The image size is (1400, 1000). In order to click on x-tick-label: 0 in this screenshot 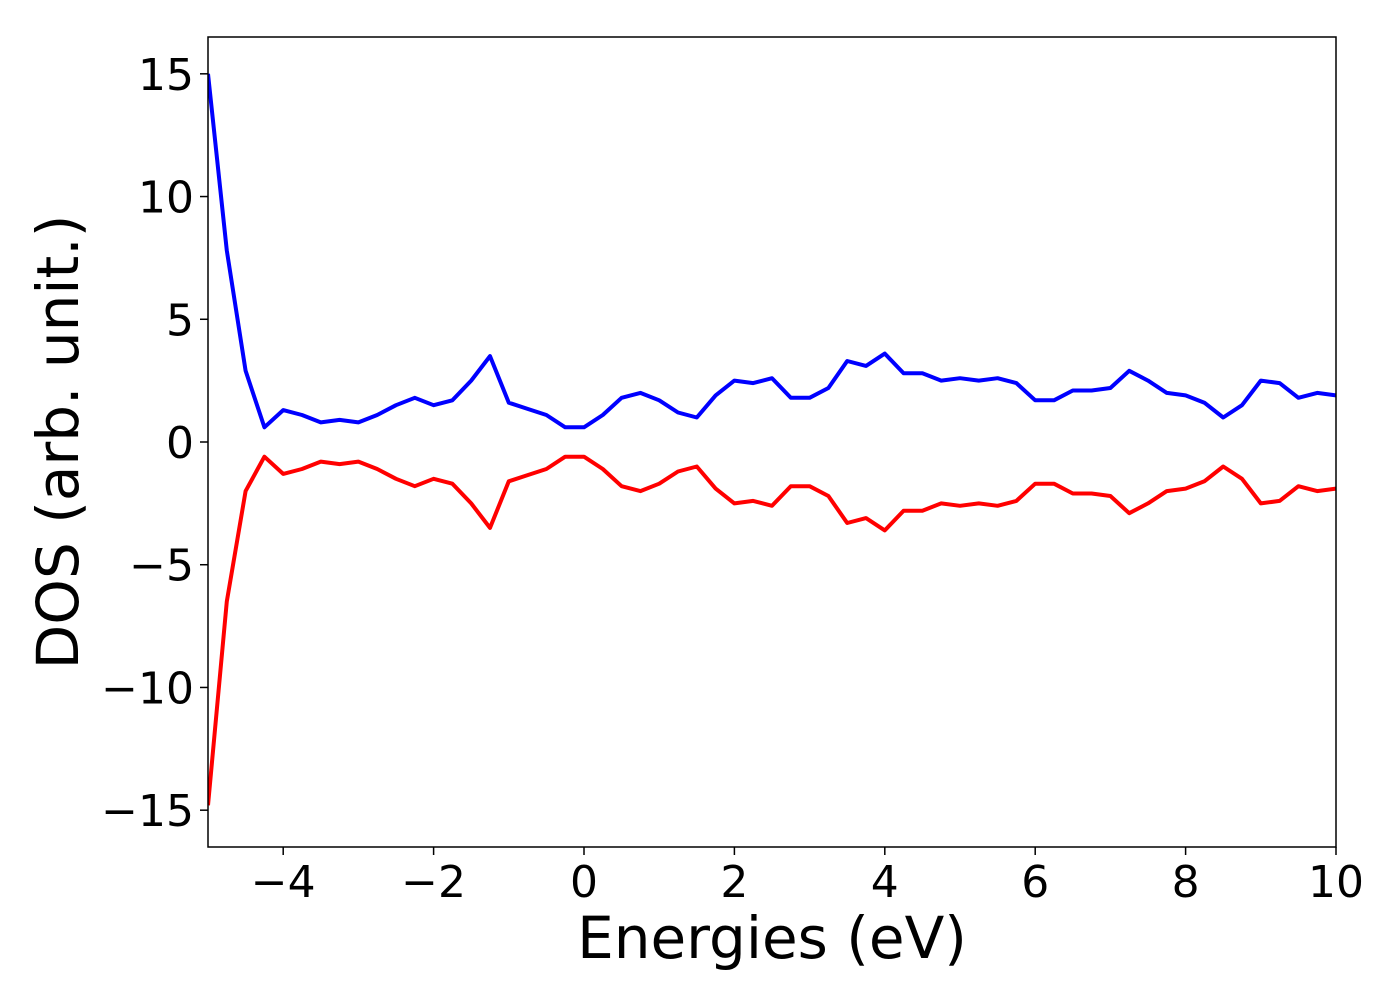, I will do `click(584, 882)`.